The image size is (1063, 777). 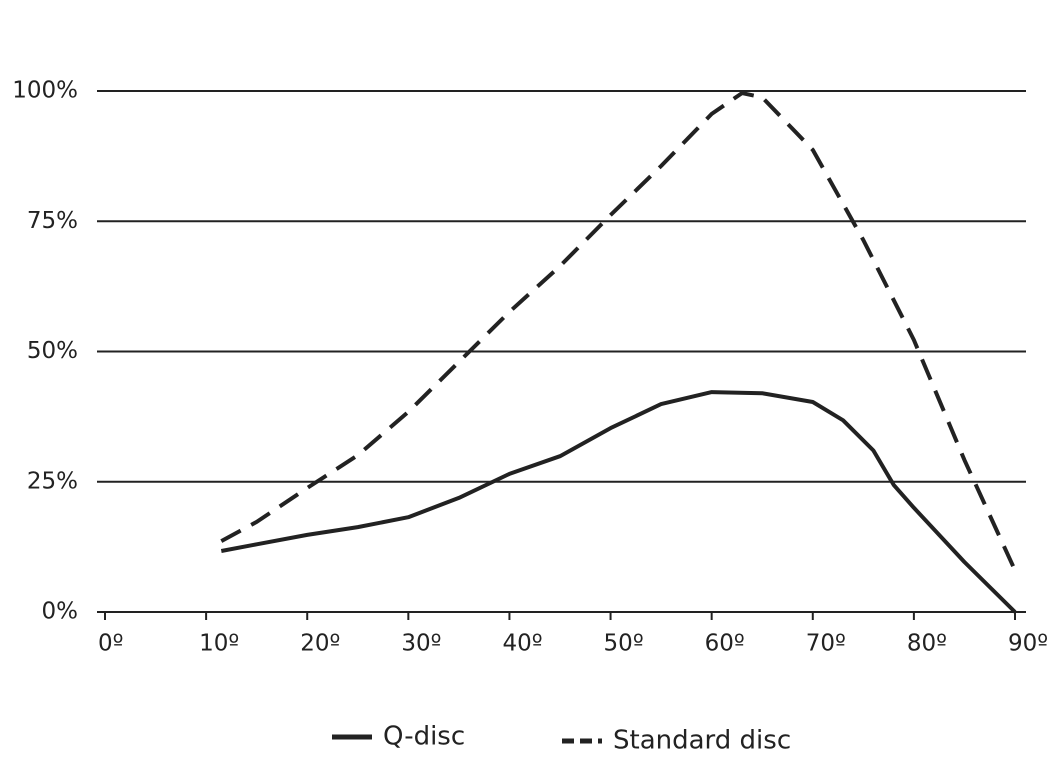 I want to click on x-tick-label: 90º, so click(x=1028, y=644).